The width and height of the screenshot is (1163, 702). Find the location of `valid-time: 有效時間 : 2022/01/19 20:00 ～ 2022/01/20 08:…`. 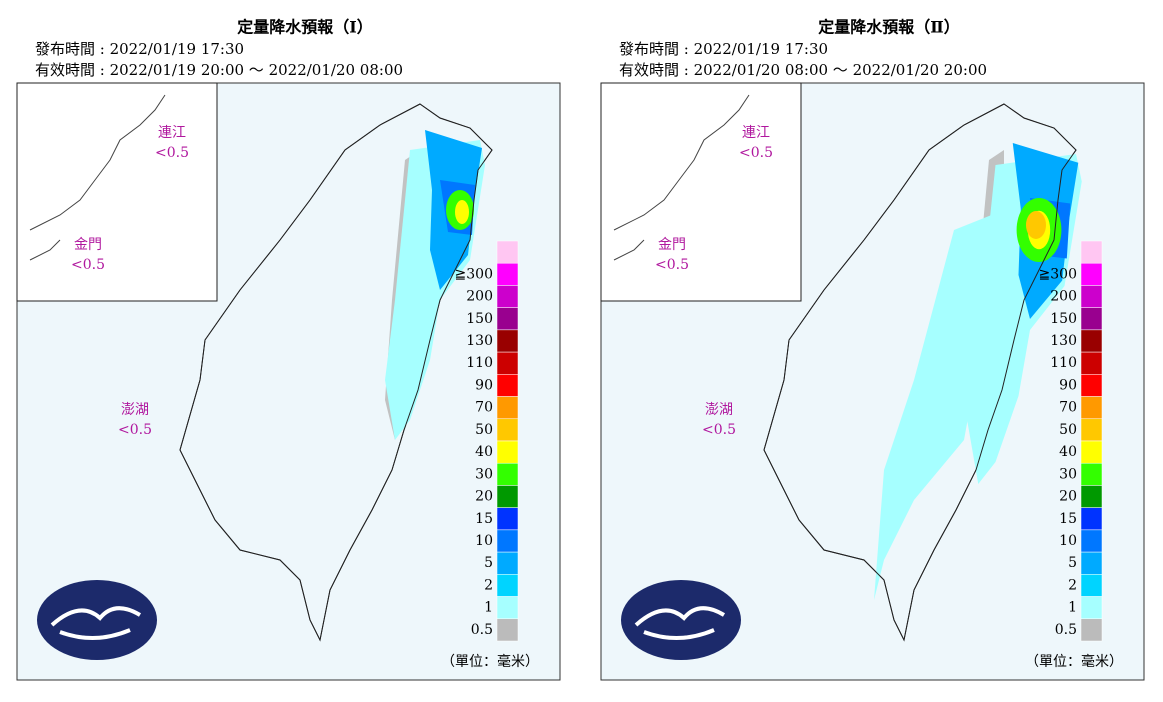

valid-time: 有效時間 : 2022/01/19 20:00 ～ 2022/01/20 08:… is located at coordinates (219, 70).